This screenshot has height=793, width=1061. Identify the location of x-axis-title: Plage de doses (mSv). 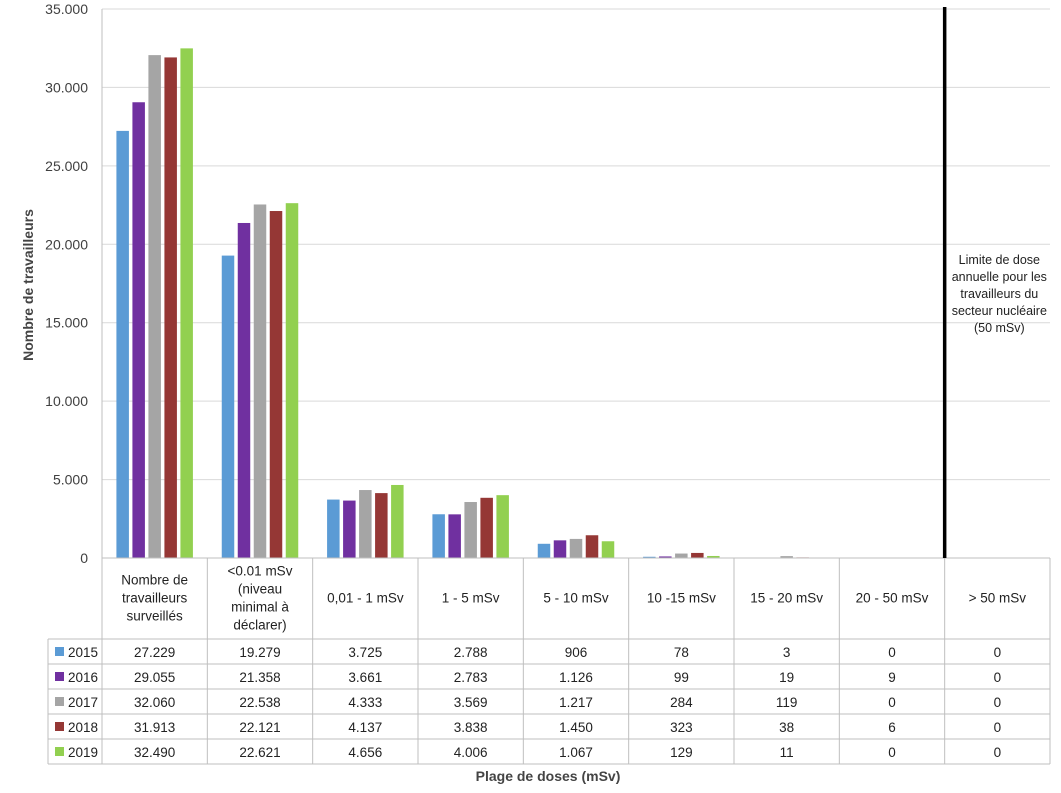
(548, 776).